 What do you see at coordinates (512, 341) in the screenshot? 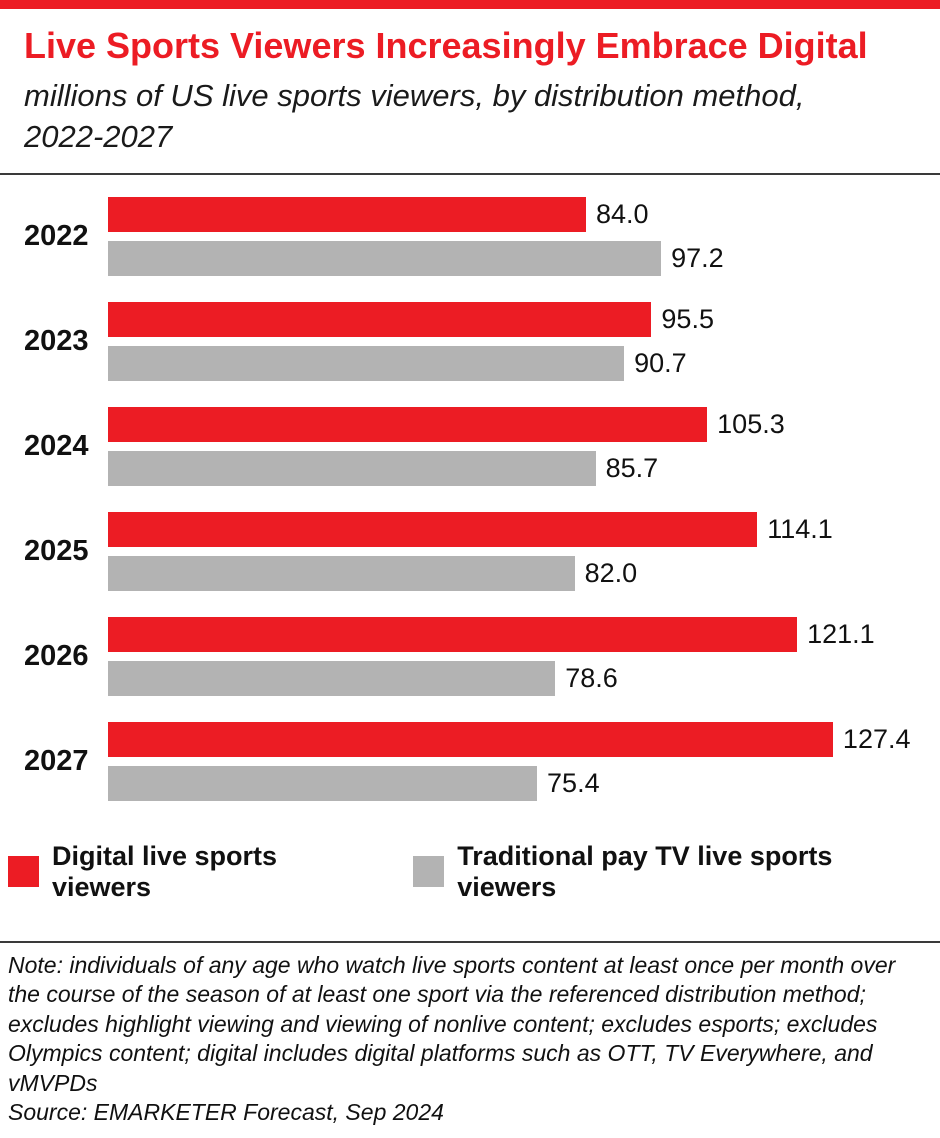
I see `bar-pair: 95.5 90.7` at bounding box center [512, 341].